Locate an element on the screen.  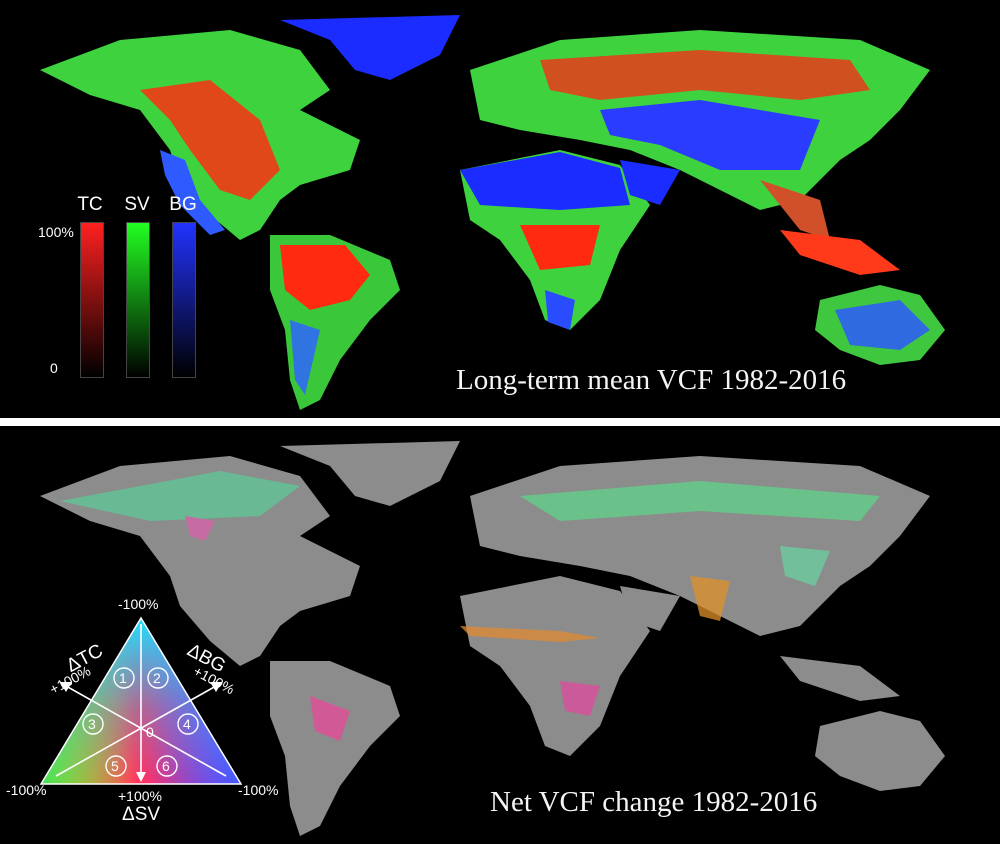
zone-2-label: 2 is located at coordinates (157, 678).